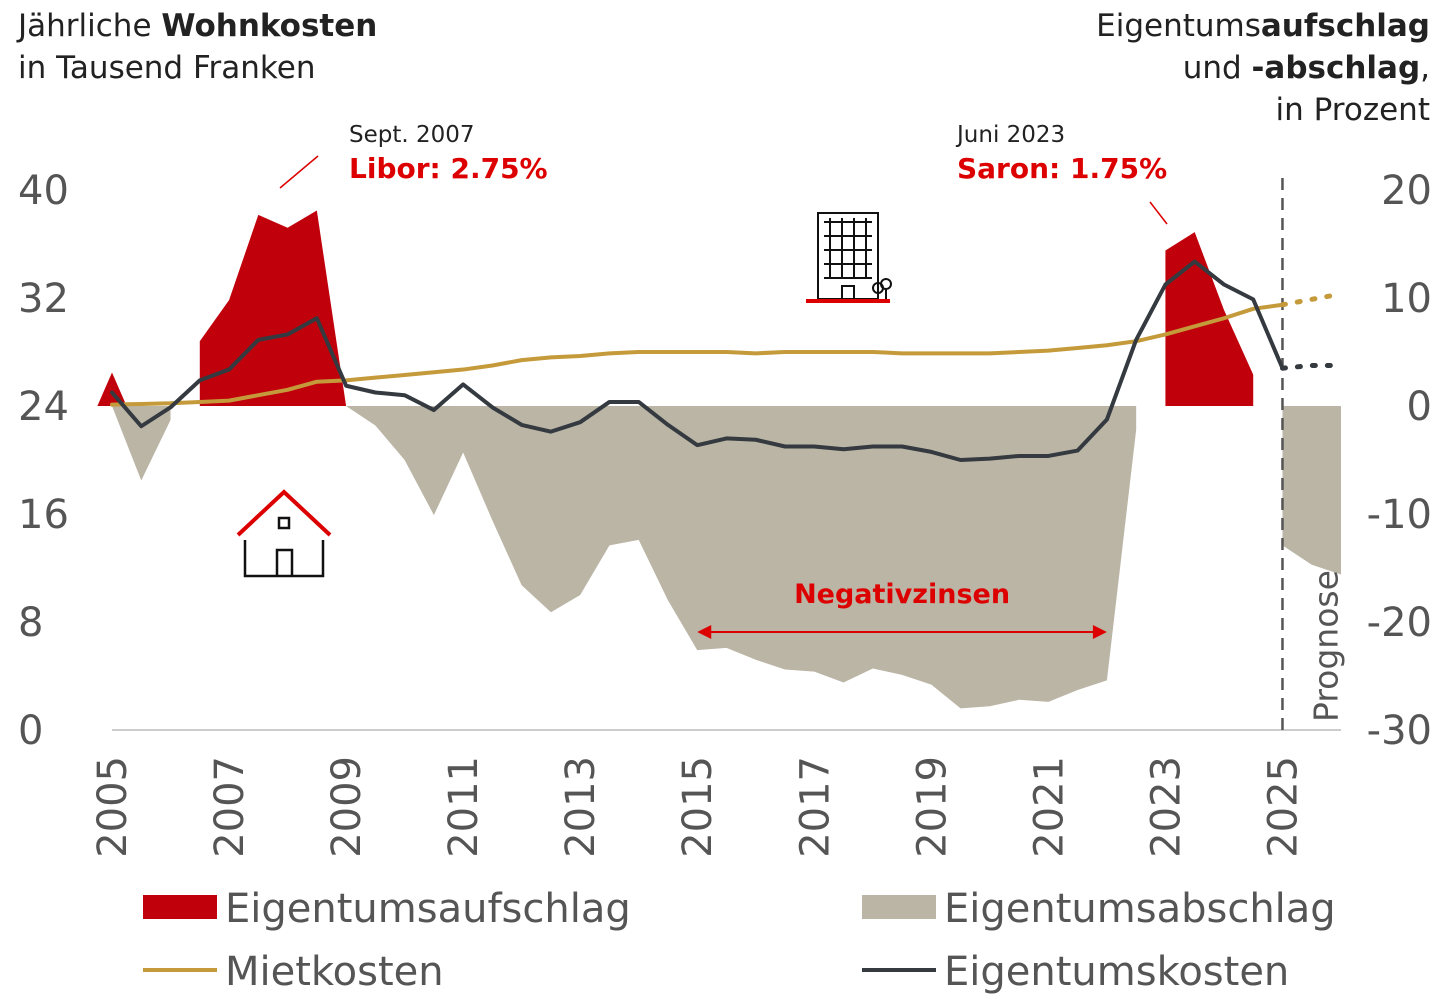 This screenshot has width=1449, height=1000. What do you see at coordinates (428, 909) in the screenshot?
I see `legend-label: Eigentumsaufschlag` at bounding box center [428, 909].